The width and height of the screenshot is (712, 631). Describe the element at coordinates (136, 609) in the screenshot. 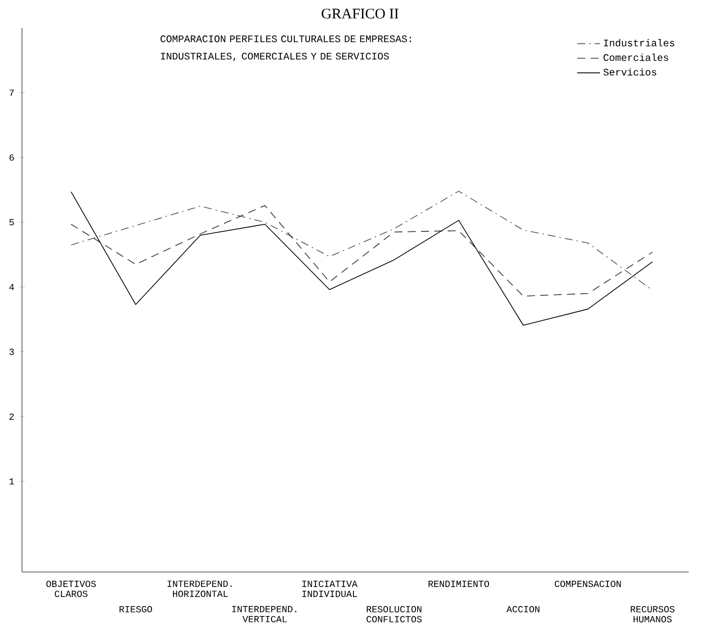

I see `x-tick-label: RIESGO` at that location.